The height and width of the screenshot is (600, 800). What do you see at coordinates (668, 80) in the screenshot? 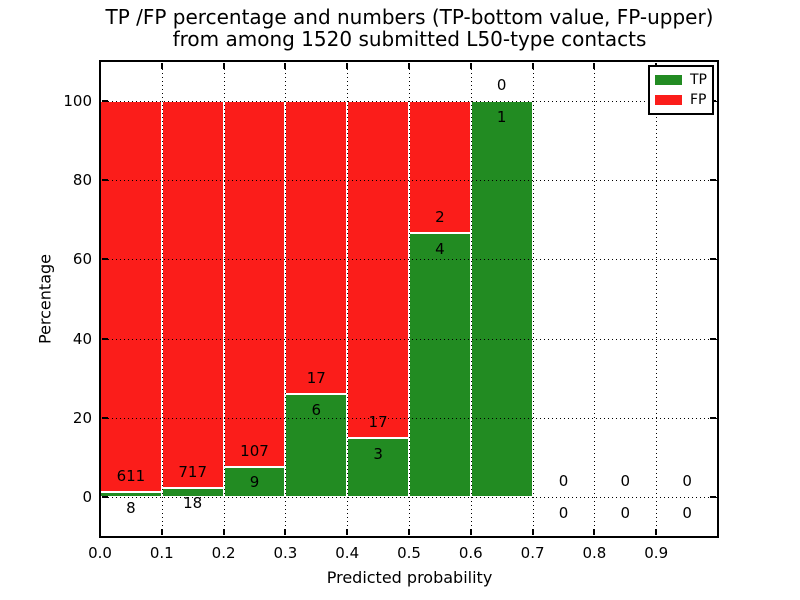
I see `tp-legend-swatch-icon` at bounding box center [668, 80].